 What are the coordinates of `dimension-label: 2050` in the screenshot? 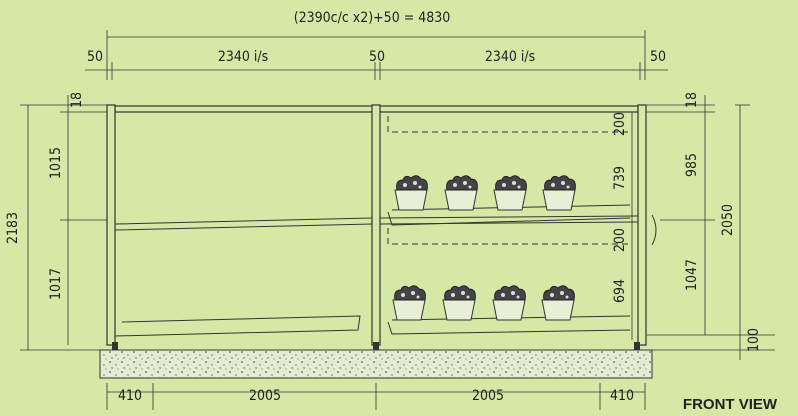 It's located at (728, 220).